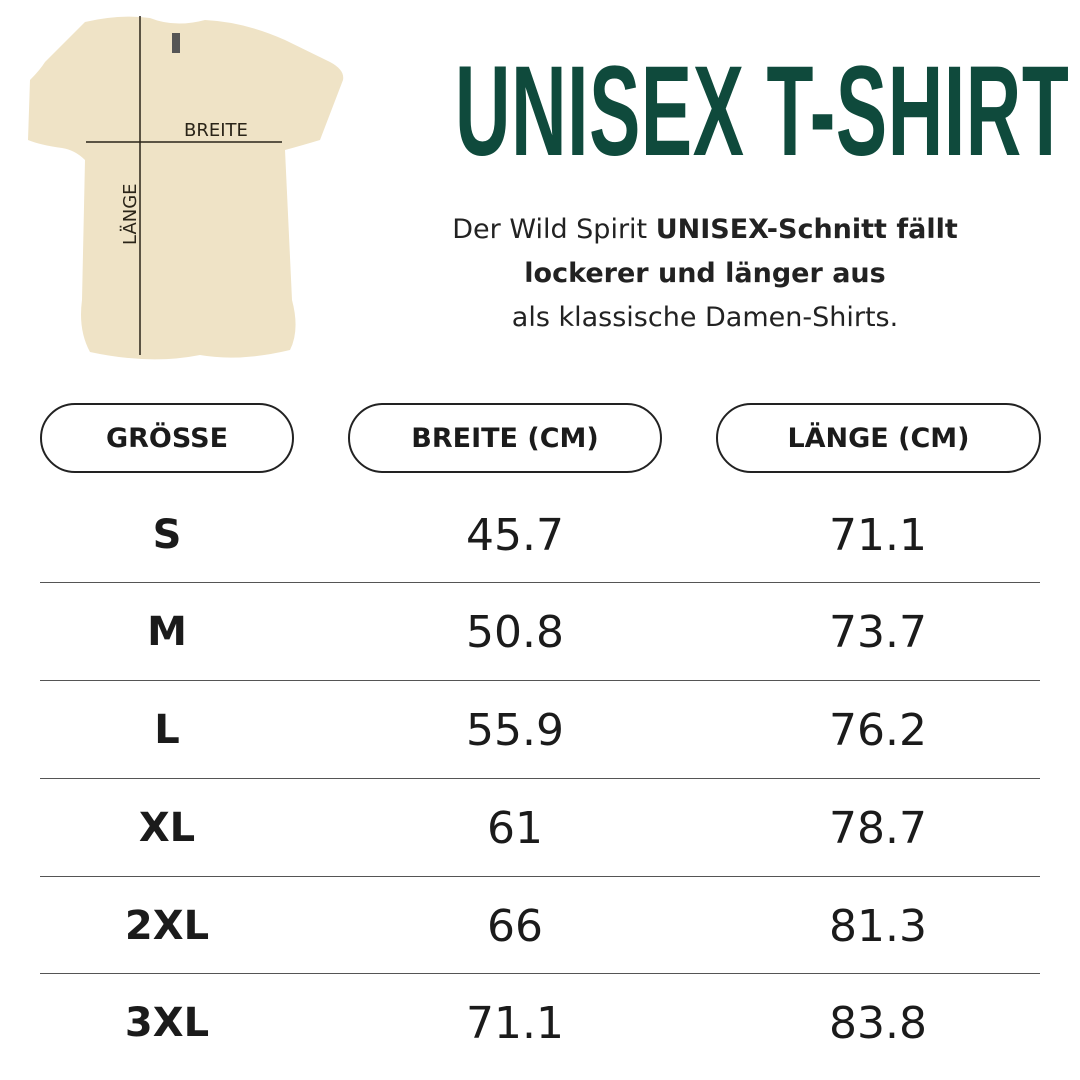 Image resolution: width=1080 pixels, height=1080 pixels. I want to click on size-cell: 3XL, so click(167, 1023).